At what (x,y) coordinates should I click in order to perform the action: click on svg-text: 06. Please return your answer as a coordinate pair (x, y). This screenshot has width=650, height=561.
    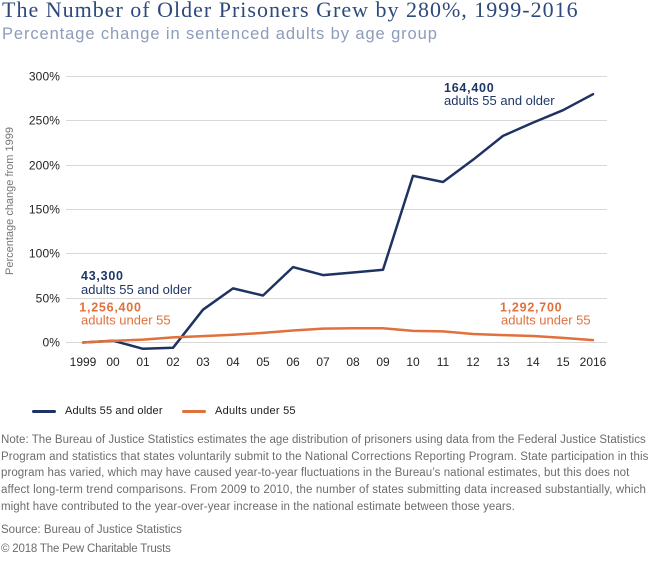
    Looking at the image, I should click on (293, 362).